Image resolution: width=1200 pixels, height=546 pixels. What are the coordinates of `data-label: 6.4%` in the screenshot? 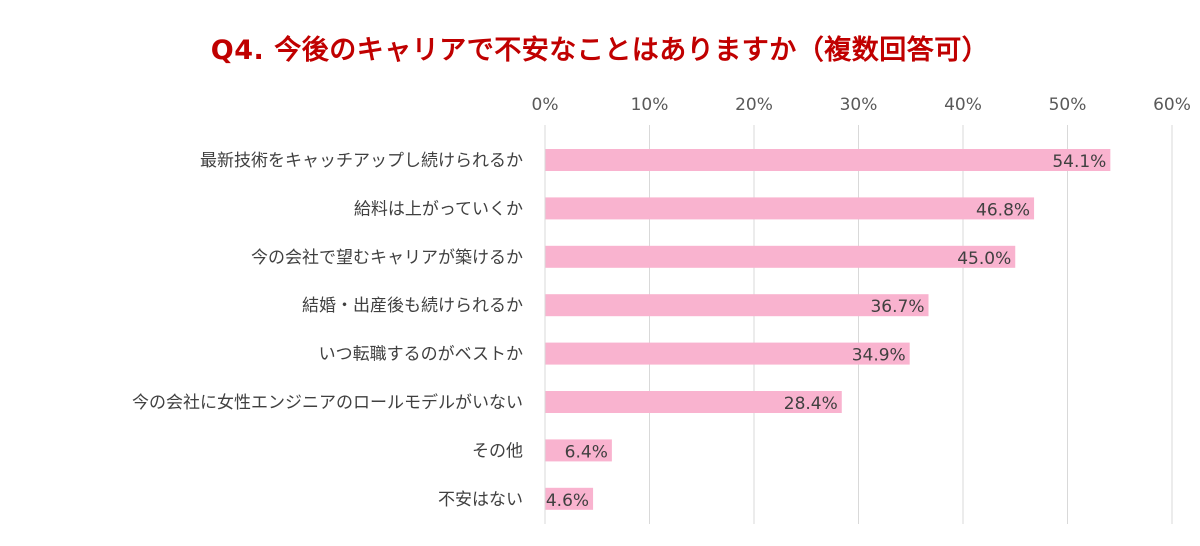 It's located at (586, 452).